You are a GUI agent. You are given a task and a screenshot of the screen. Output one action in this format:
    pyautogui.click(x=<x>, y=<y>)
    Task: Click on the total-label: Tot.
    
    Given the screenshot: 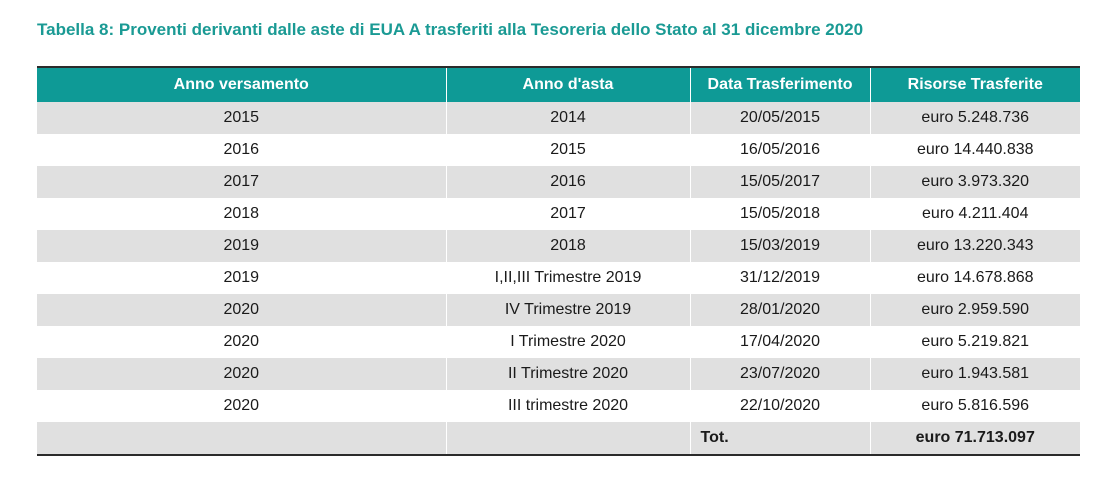 What is the action you would take?
    pyautogui.click(x=780, y=438)
    